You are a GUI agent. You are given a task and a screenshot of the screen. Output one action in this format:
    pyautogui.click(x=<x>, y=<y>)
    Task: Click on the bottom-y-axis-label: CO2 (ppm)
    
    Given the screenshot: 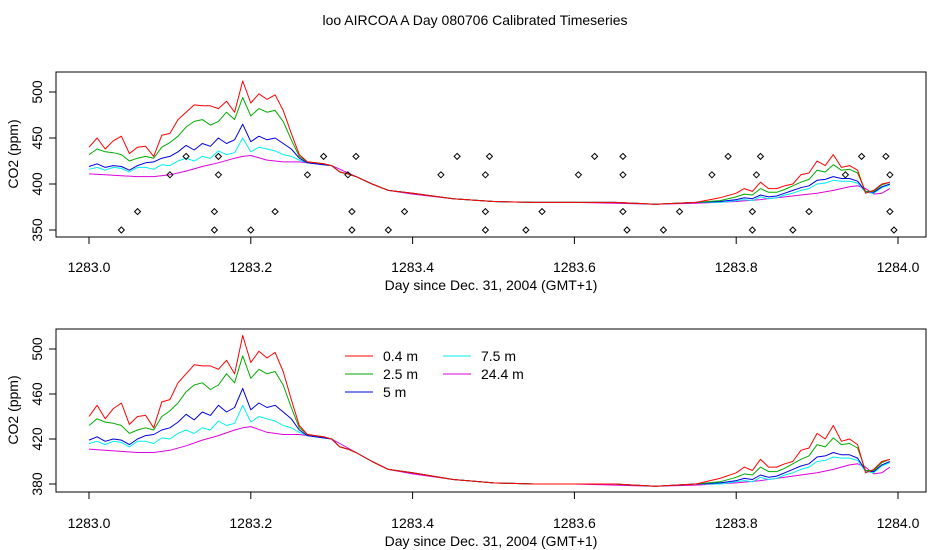 What is the action you would take?
    pyautogui.click(x=13, y=409)
    